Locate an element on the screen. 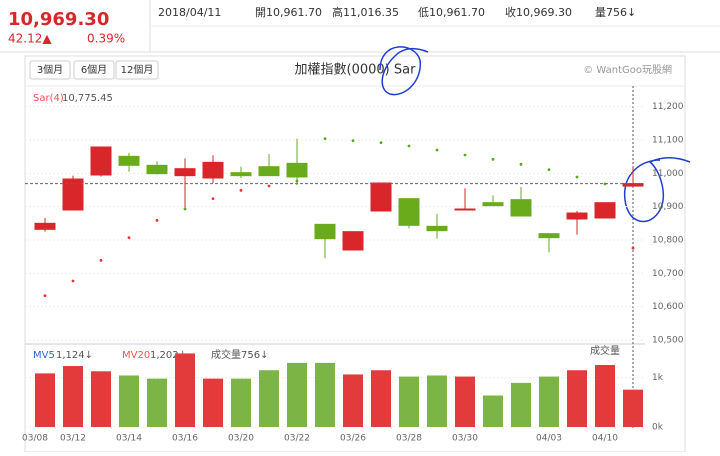 This screenshot has width=720, height=456. y-tick-label: 10,500 is located at coordinates (668, 341).